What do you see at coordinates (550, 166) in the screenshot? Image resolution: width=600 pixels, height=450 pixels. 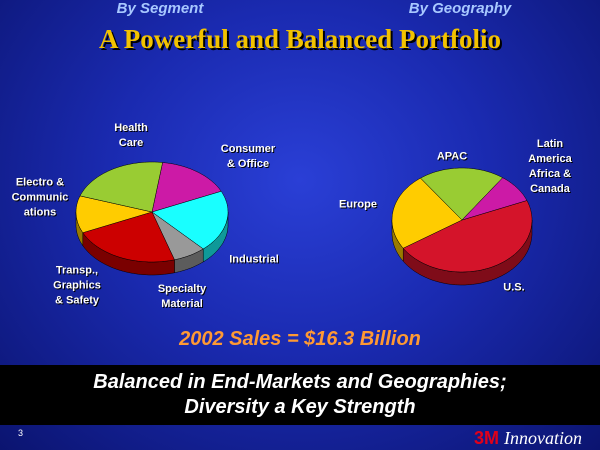 I see `slice-label: Latin America Africa & Canada` at bounding box center [550, 166].